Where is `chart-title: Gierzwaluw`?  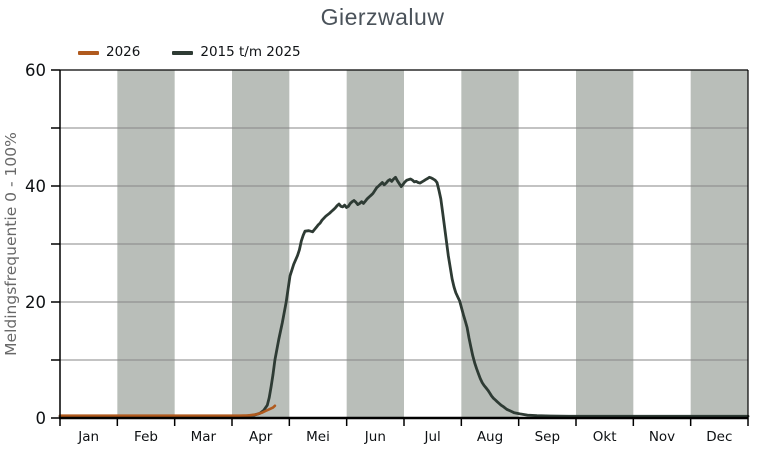
chart-title: Gierzwaluw is located at coordinates (382, 17).